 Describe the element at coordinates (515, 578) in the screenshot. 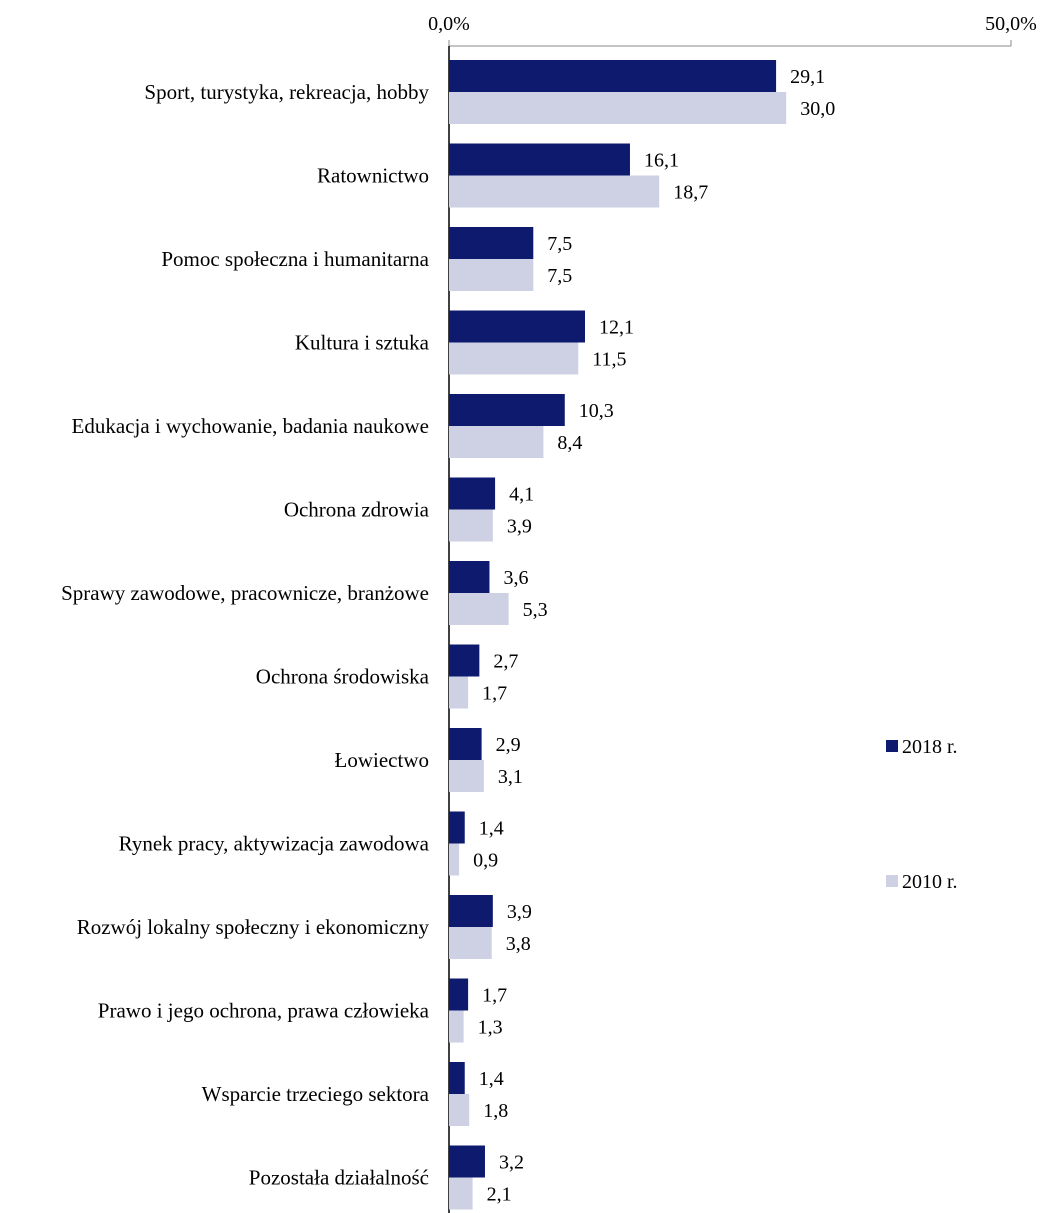

I see `data-label: 3,6` at that location.